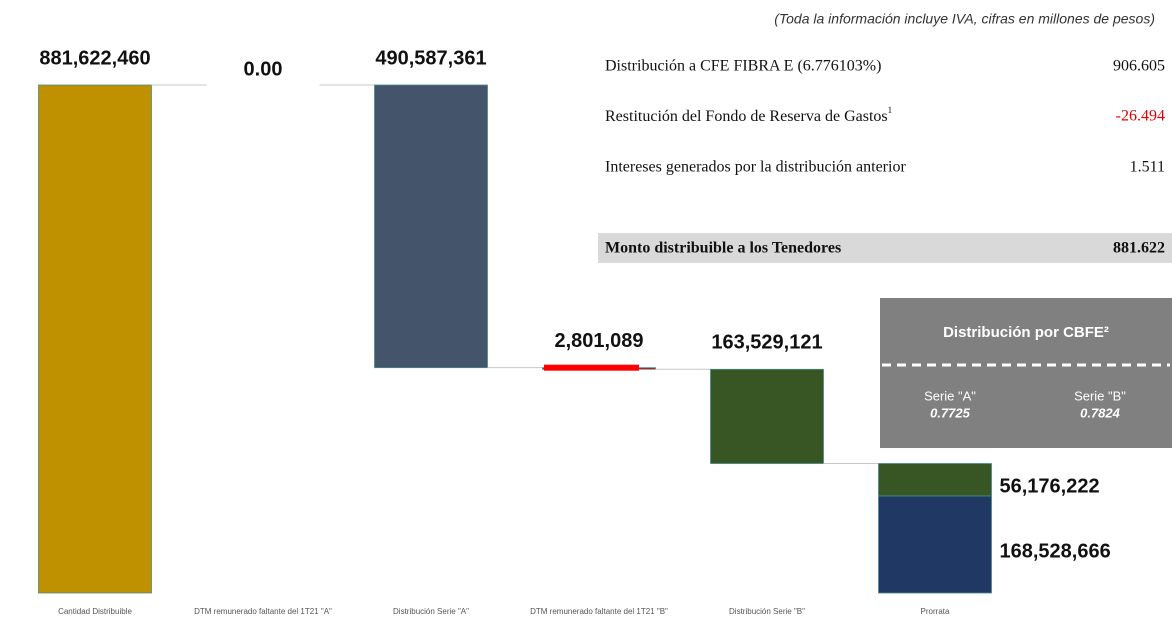 Image resolution: width=1172 pixels, height=617 pixels. I want to click on value-label: 490,587,361, so click(430, 58).